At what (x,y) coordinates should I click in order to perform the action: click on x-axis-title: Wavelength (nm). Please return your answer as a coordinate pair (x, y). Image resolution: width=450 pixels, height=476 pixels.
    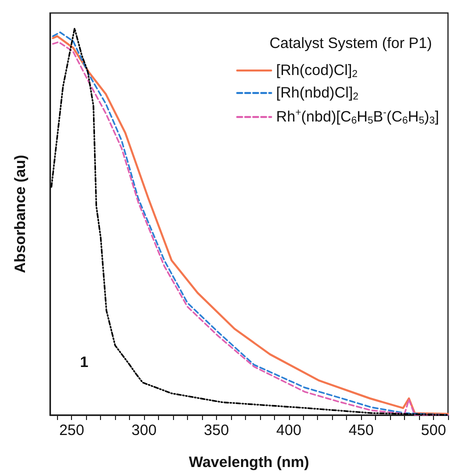
    Looking at the image, I should click on (249, 462).